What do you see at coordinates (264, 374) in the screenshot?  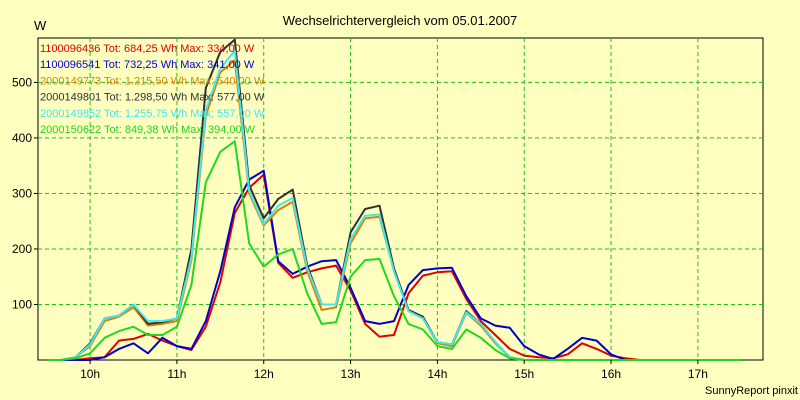 I see `x-tick-label: 12h` at bounding box center [264, 374].